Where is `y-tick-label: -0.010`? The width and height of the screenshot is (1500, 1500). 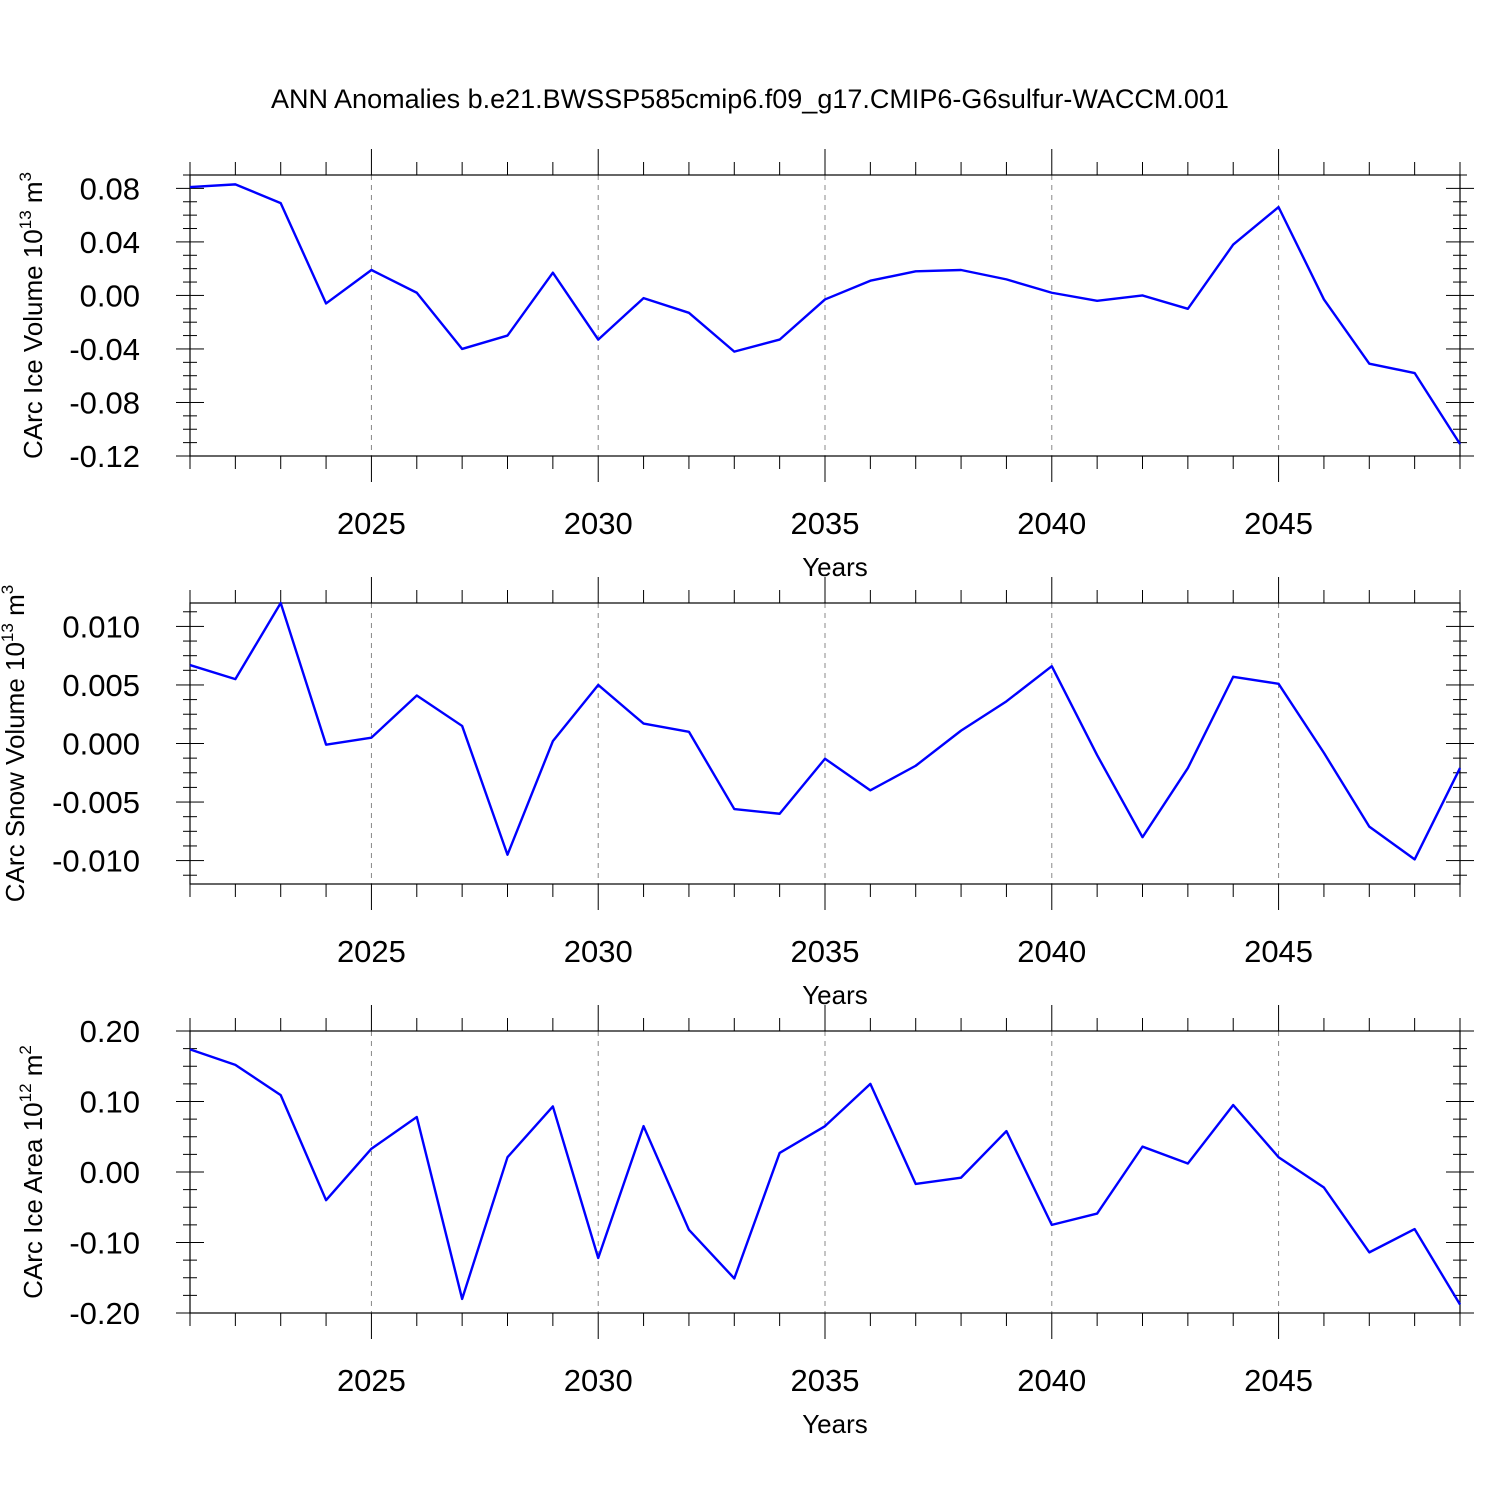 y-tick-label: -0.010 is located at coordinates (96, 861).